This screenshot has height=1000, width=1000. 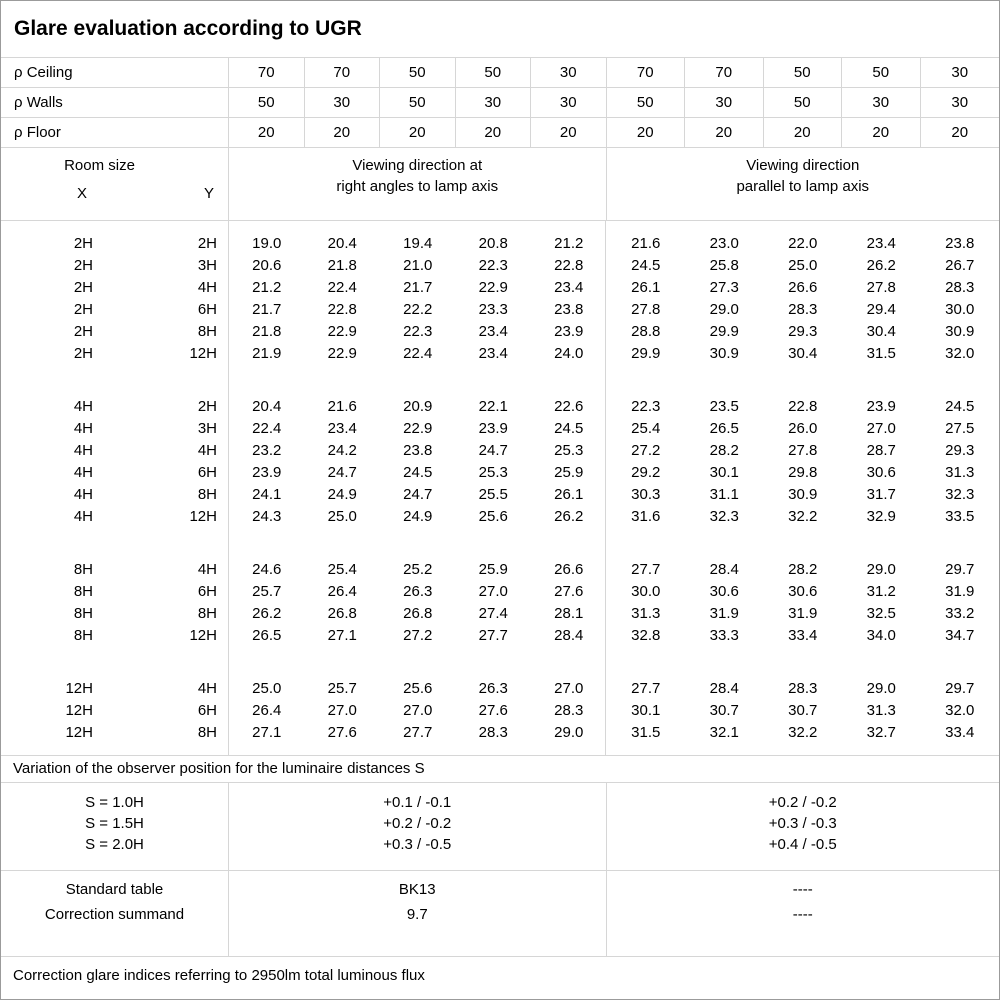 I want to click on ugr-value: 27.3, so click(x=724, y=287).